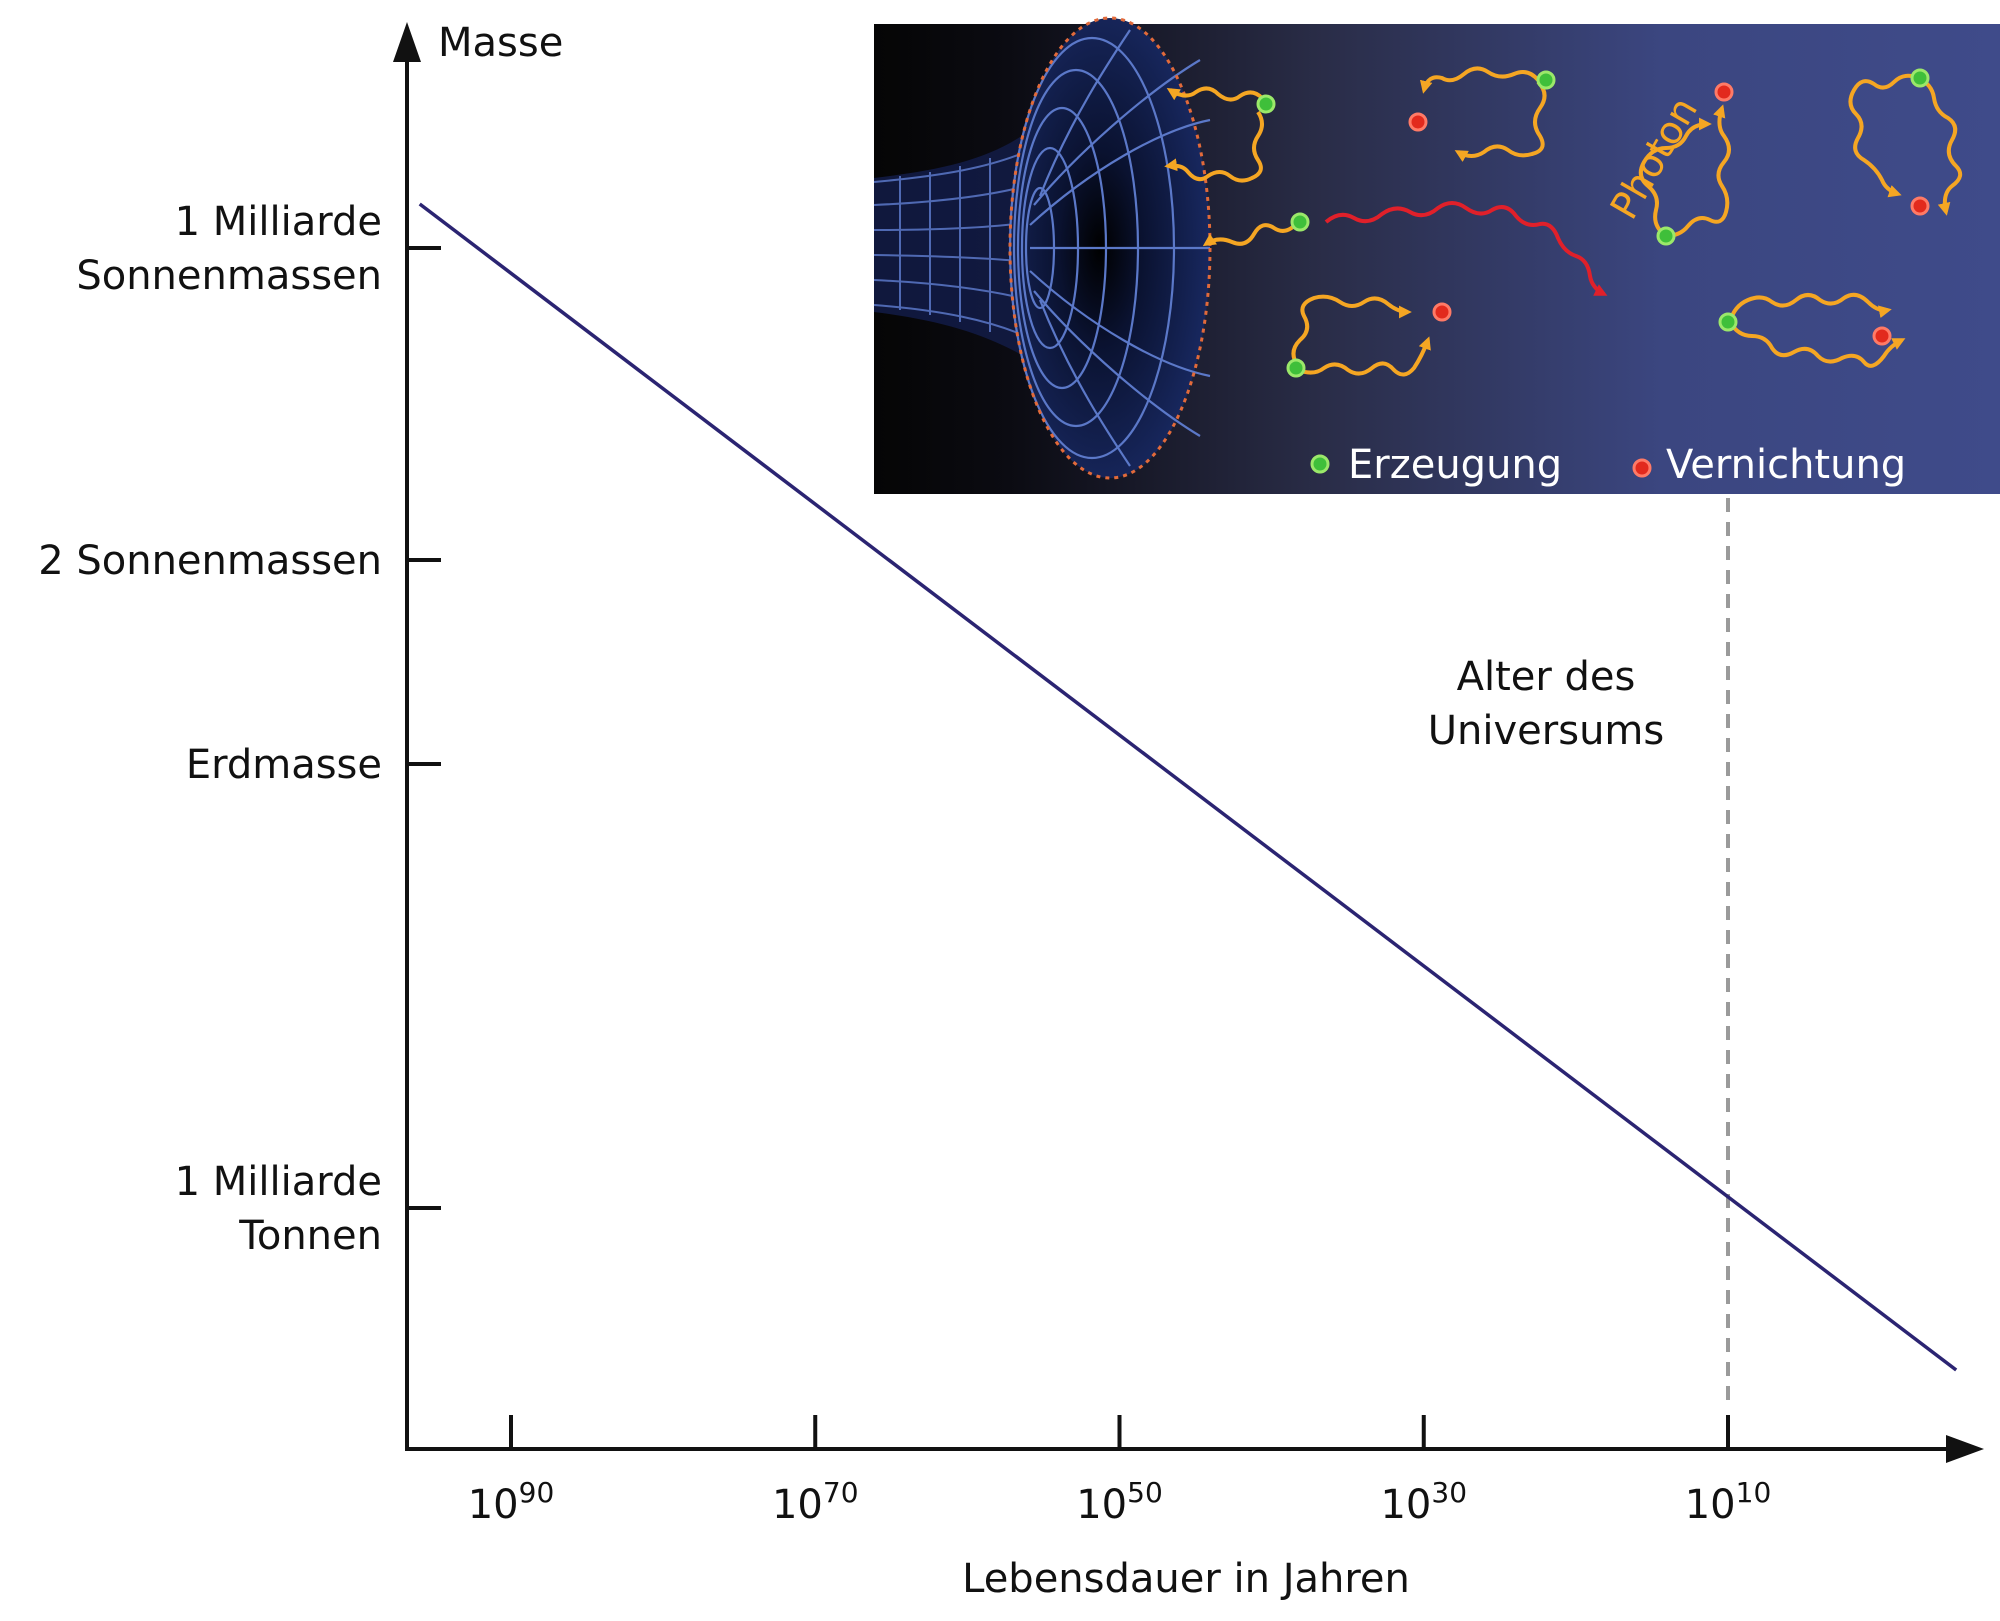 Image resolution: width=2000 pixels, height=1621 pixels. I want to click on y-axis-label: Masse, so click(500, 43).